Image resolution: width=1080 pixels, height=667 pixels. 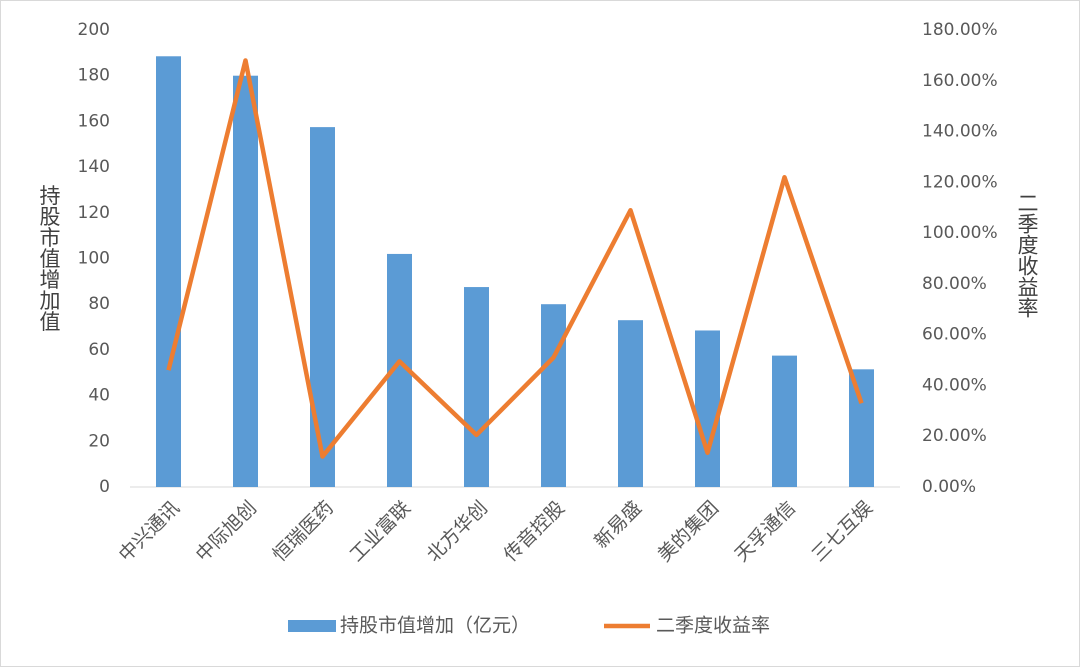 I want to click on y2-axis-title: 二季度收益率, so click(x=1027, y=255).